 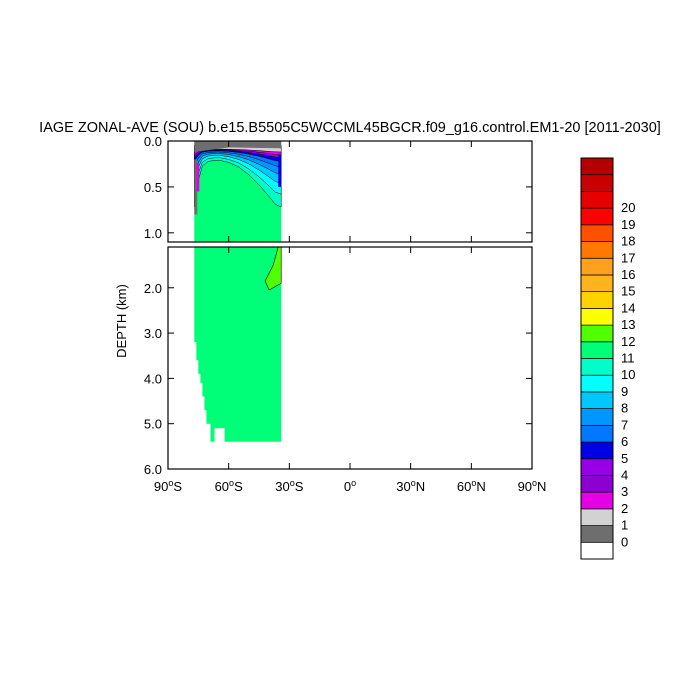 What do you see at coordinates (153, 469) in the screenshot?
I see `y-tick-label: 6.0` at bounding box center [153, 469].